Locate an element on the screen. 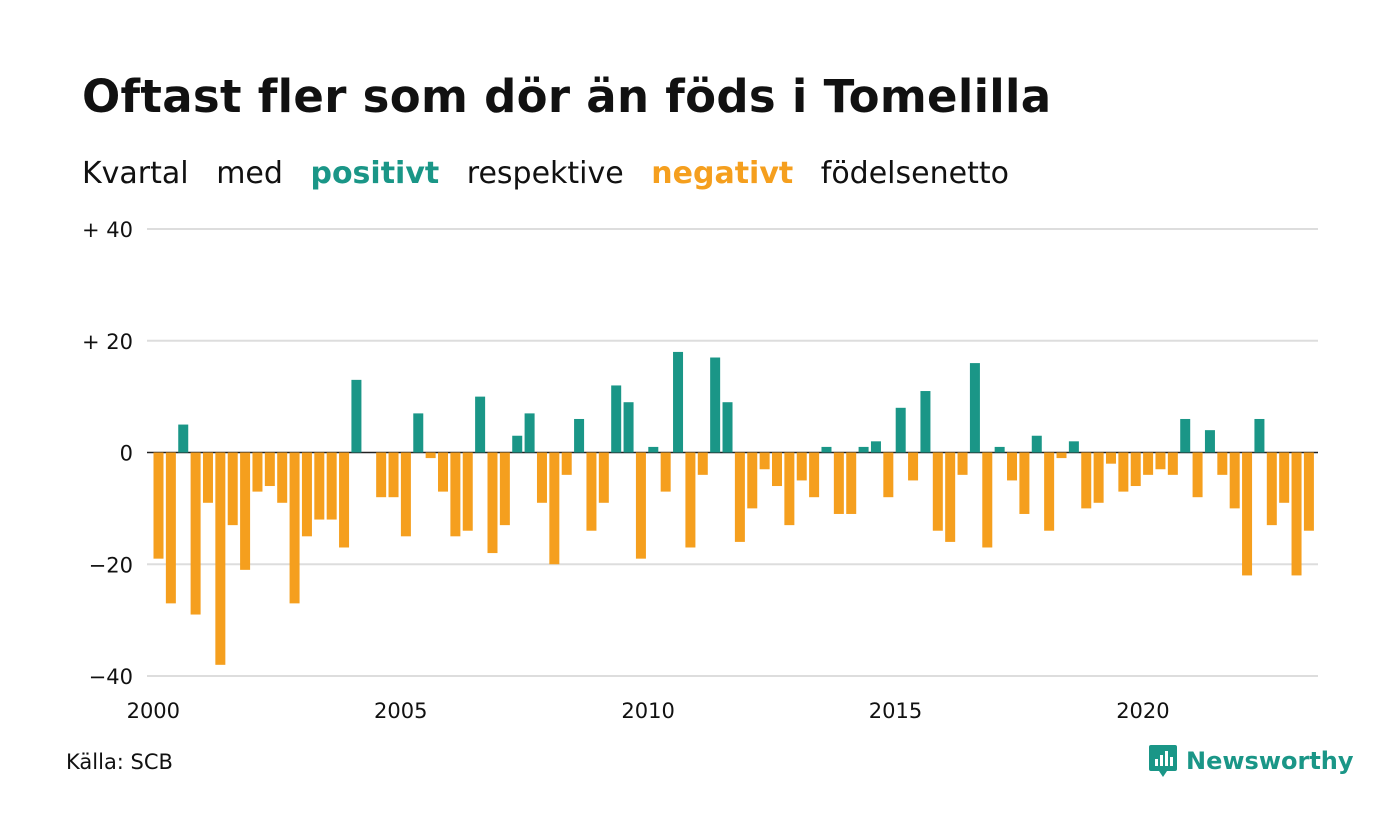 Image resolution: width=1400 pixels, height=840 pixels. newsworthy-icon is located at coordinates (1163, 761).